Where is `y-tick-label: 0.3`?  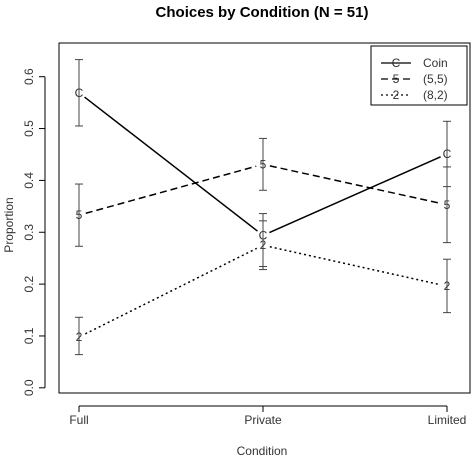 y-tick-label: 0.3 is located at coordinates (29, 232).